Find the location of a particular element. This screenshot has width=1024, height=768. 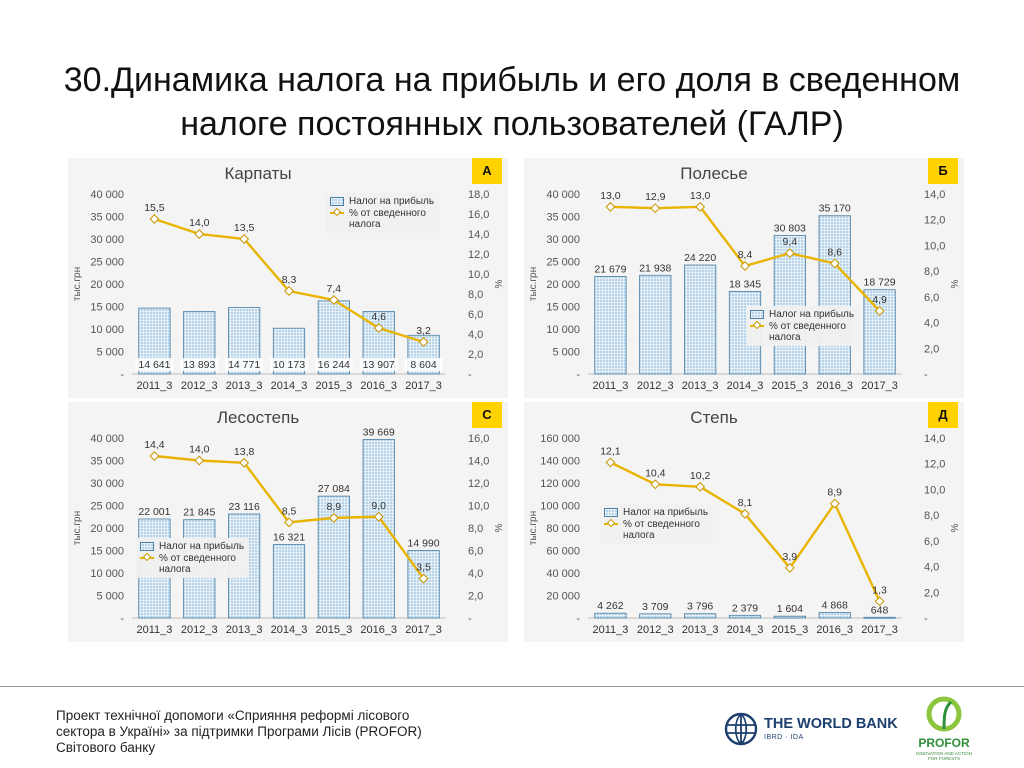

world-bank-logo: THE WORLD BANK IBRD · IDA is located at coordinates (814, 732).